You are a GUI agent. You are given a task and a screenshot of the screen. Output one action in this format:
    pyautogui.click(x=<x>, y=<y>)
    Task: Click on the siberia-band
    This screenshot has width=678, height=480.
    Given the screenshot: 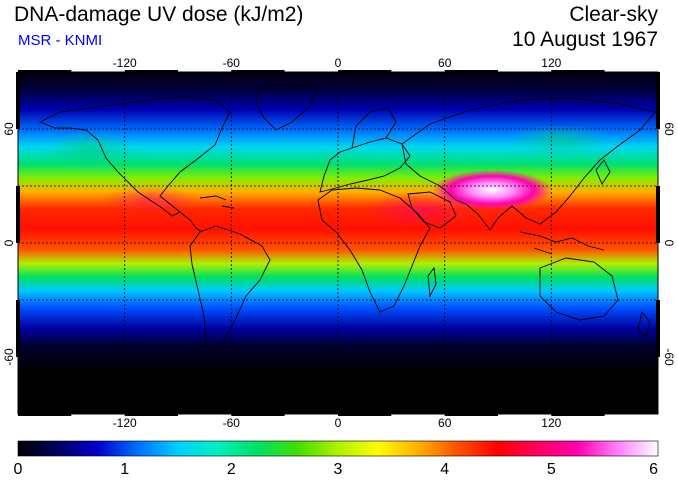 What is the action you would take?
    pyautogui.click(x=560, y=140)
    